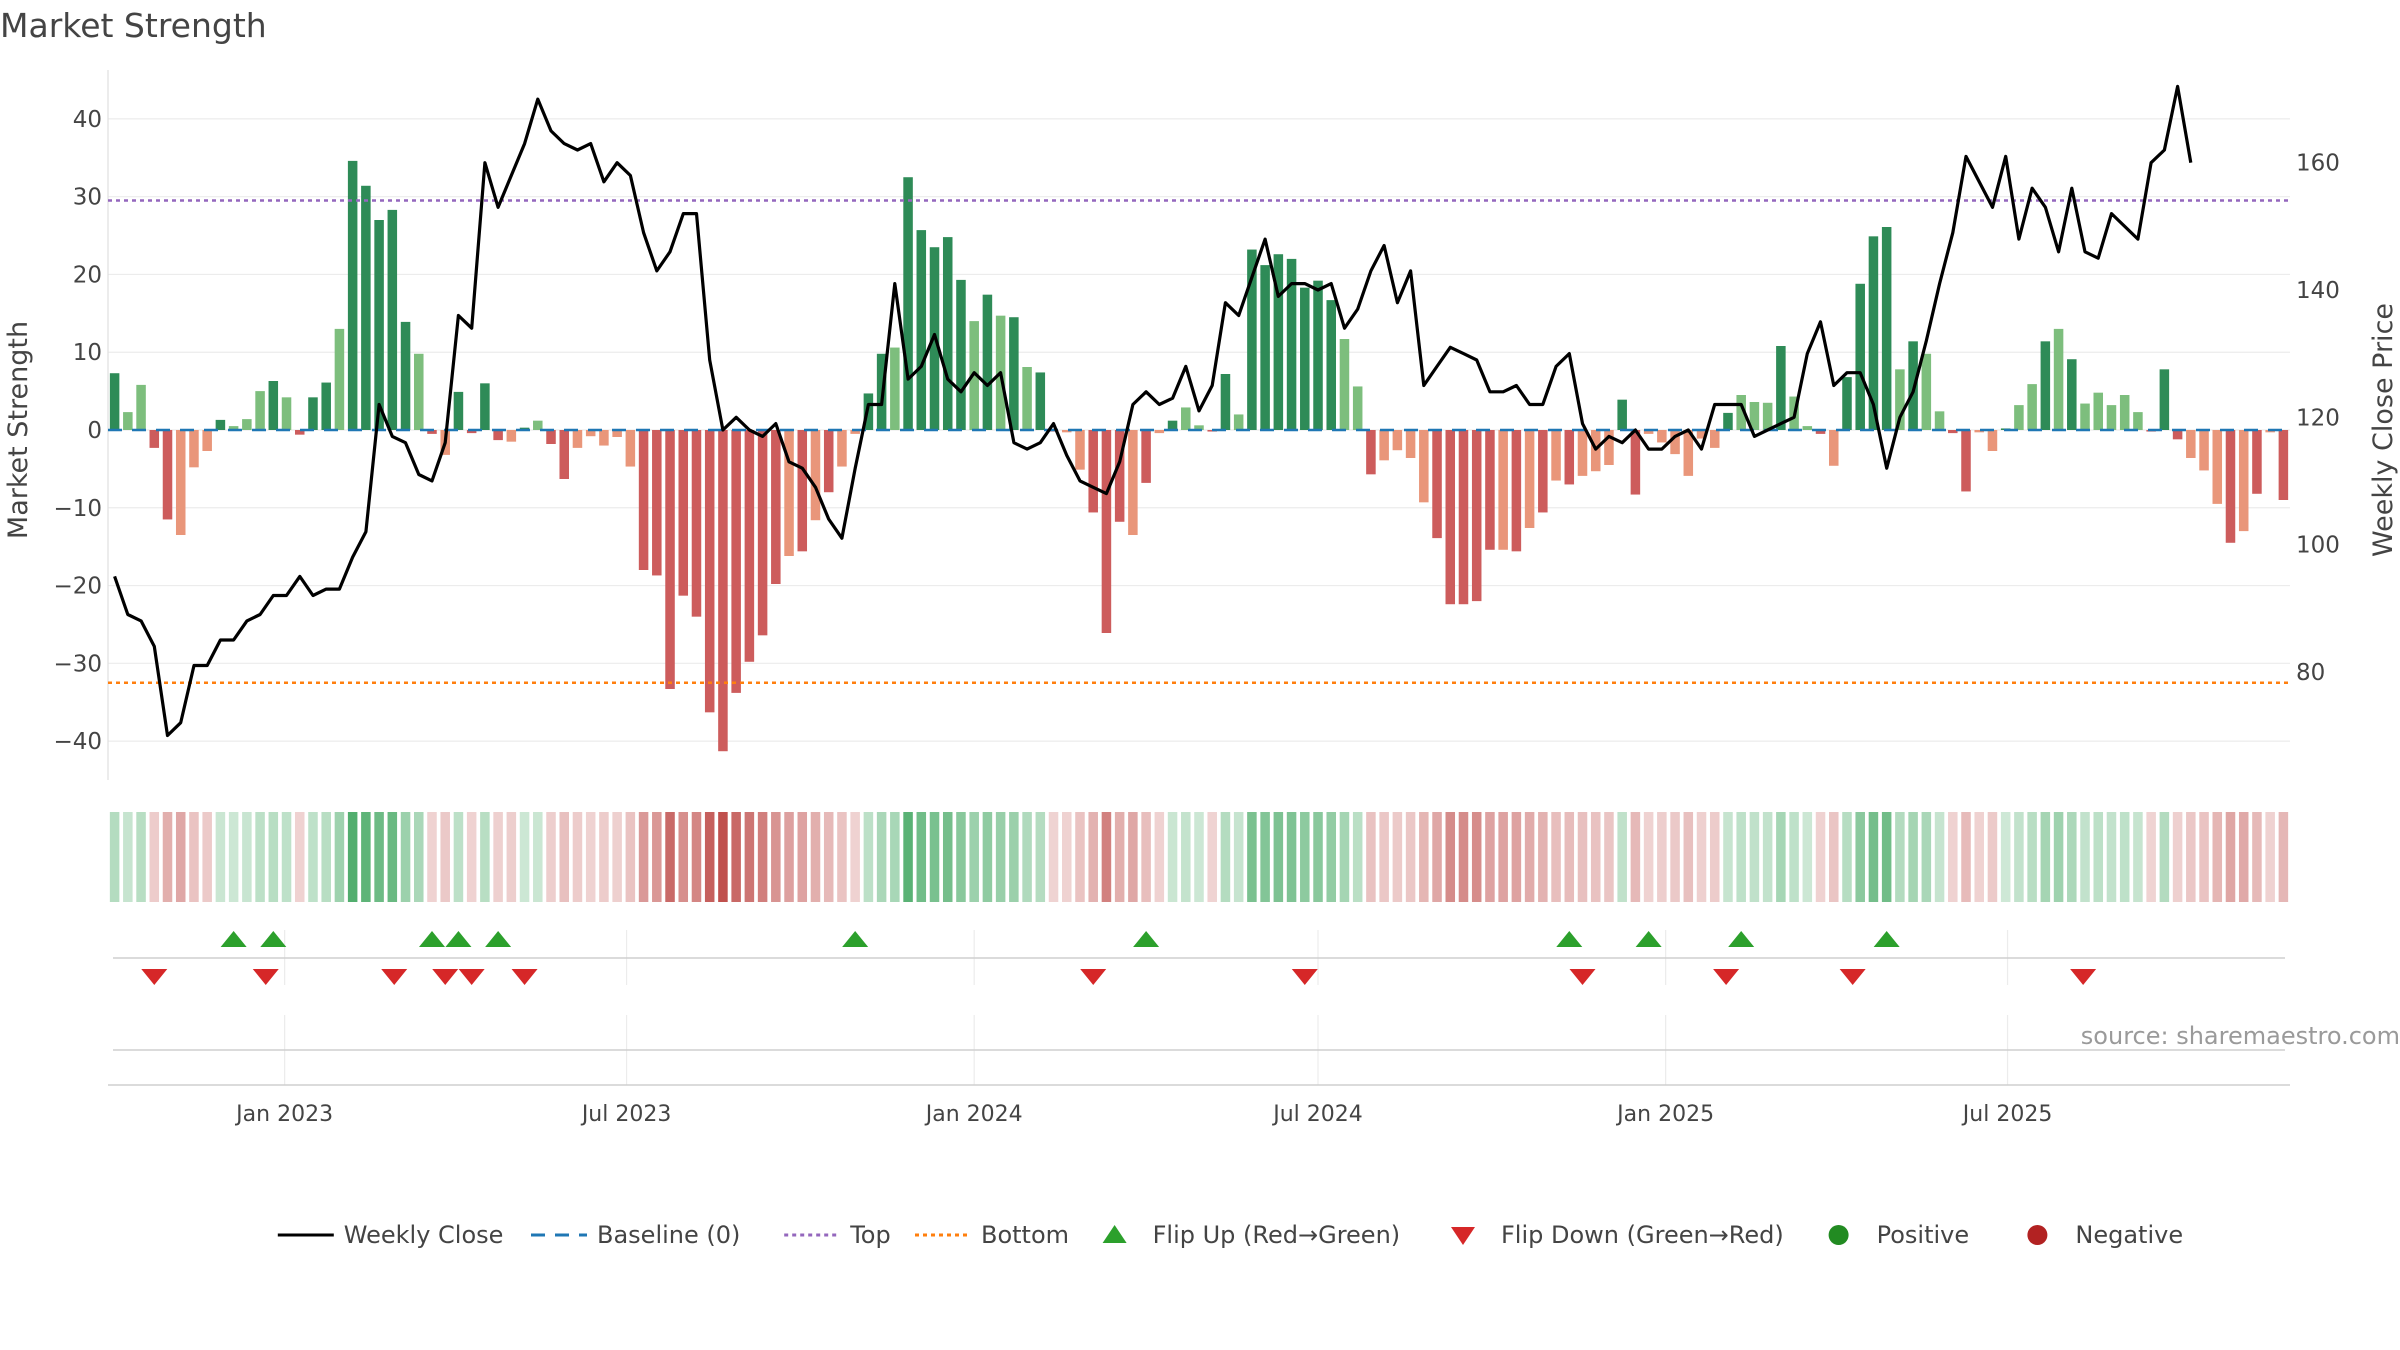  I want to click on legend-item: Weekly Close, so click(390, 1235).